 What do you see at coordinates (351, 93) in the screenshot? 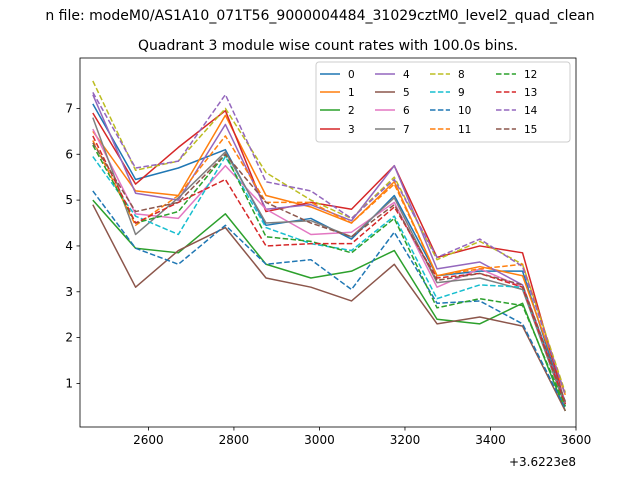
I see `legend-label: 1` at bounding box center [351, 93].